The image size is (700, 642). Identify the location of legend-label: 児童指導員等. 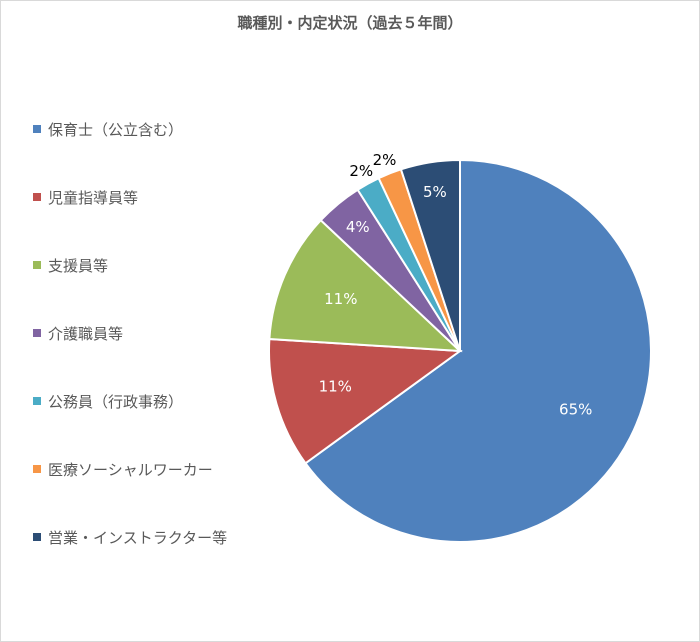
(93, 197).